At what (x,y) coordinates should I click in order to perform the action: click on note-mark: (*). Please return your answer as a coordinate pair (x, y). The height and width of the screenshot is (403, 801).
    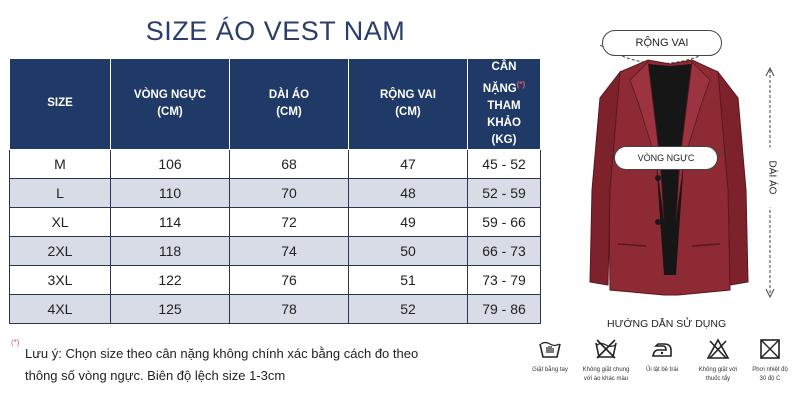
    Looking at the image, I should click on (15, 342).